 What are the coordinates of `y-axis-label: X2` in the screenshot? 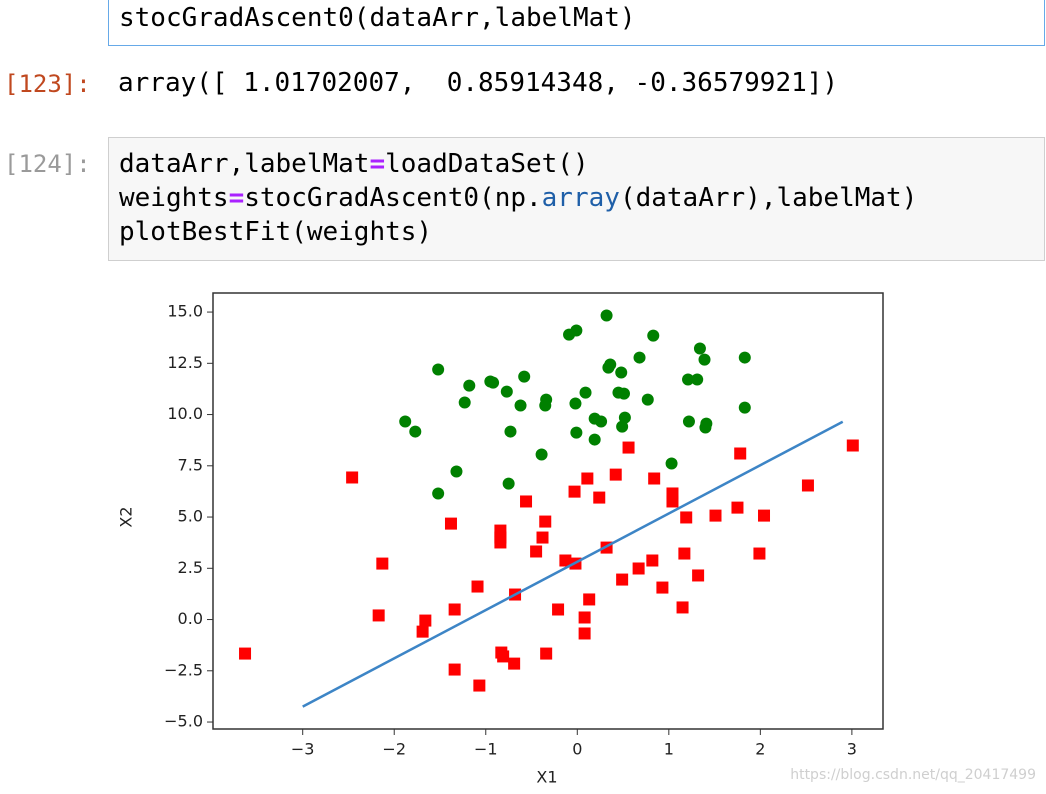 It's located at (126, 516).